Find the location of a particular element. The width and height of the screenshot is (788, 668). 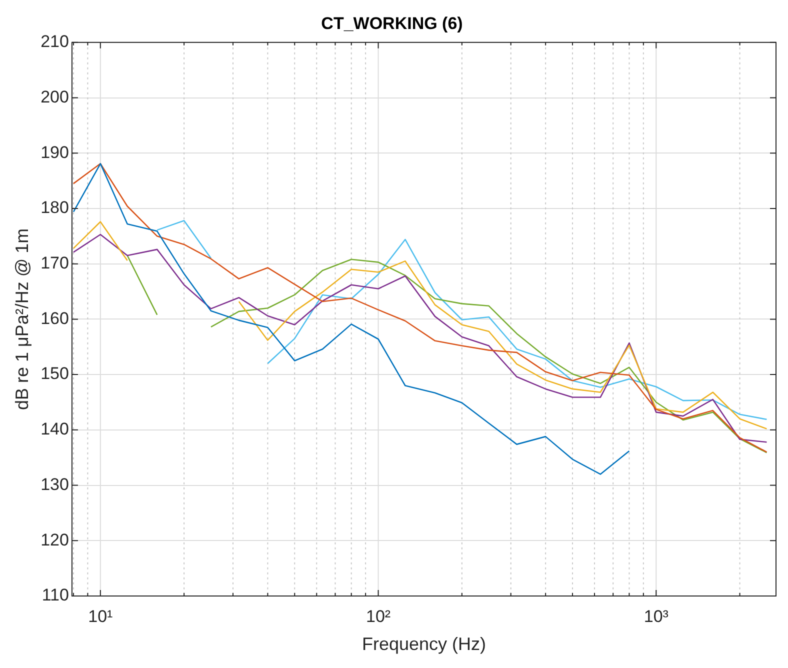

y-tick-label: 150 is located at coordinates (54, 374).